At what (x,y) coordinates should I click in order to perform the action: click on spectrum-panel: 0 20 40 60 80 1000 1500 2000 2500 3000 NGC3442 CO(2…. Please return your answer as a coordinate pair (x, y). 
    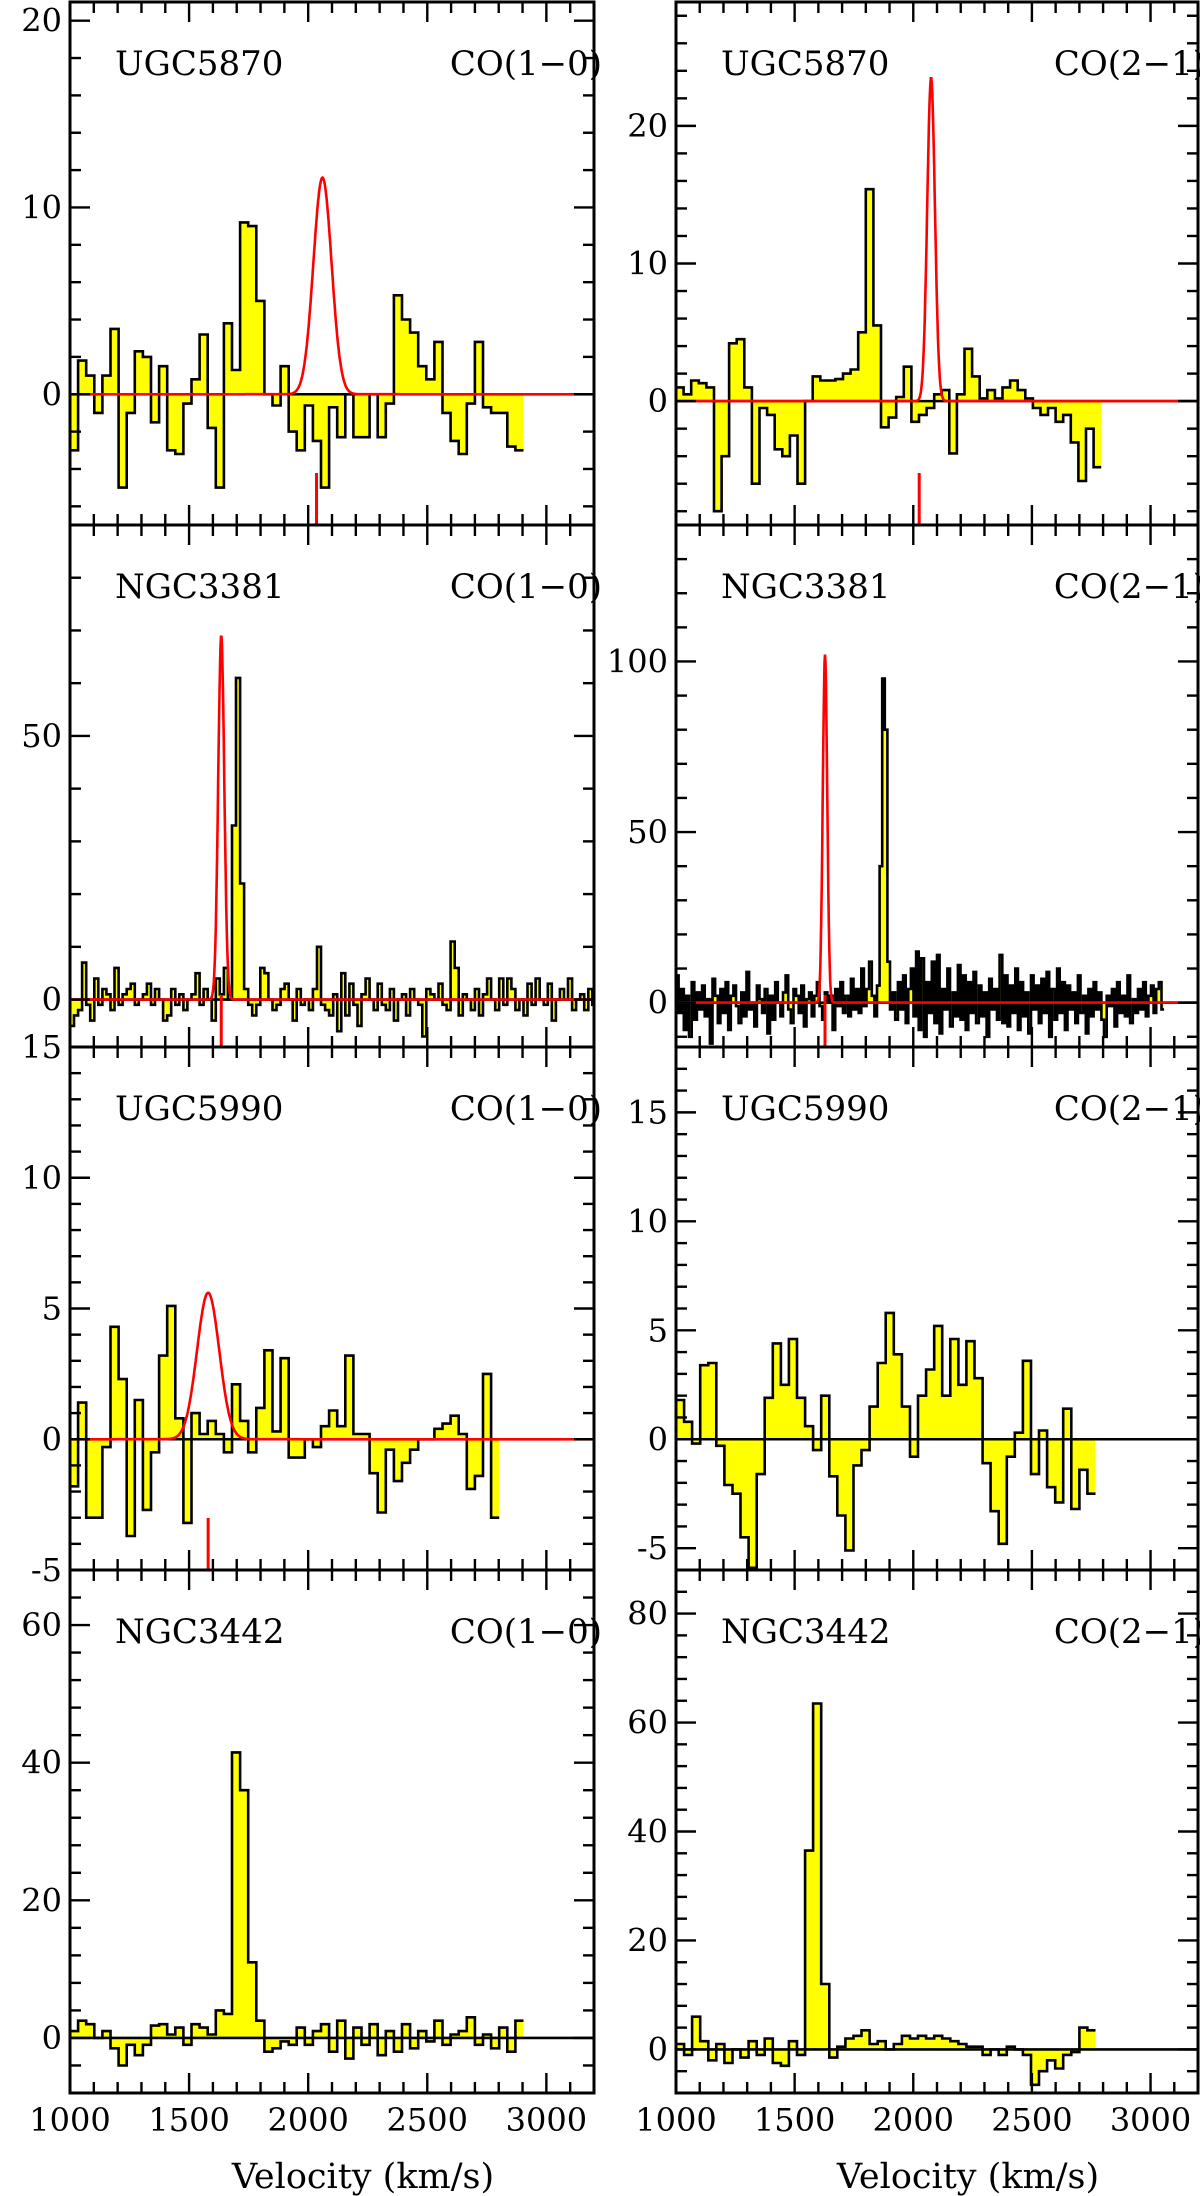
    Looking at the image, I should click on (913, 1853).